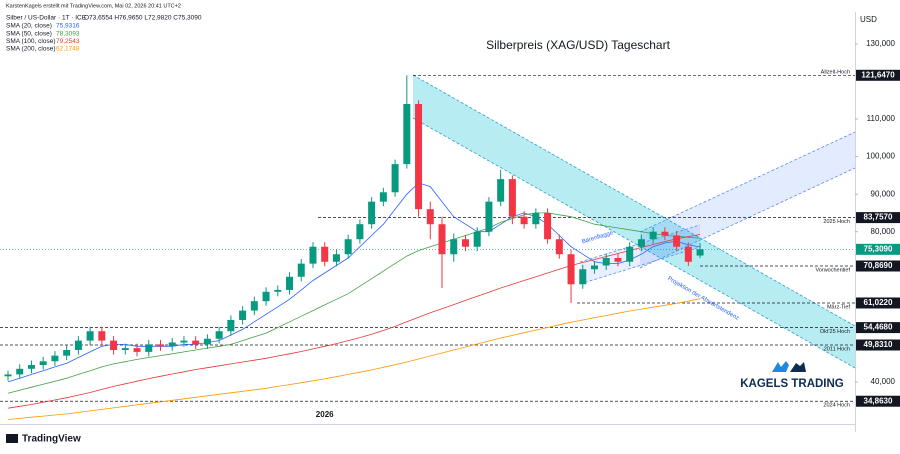 The image size is (900, 454). What do you see at coordinates (832, 270) in the screenshot?
I see `level-note: Vorwochentief` at bounding box center [832, 270].